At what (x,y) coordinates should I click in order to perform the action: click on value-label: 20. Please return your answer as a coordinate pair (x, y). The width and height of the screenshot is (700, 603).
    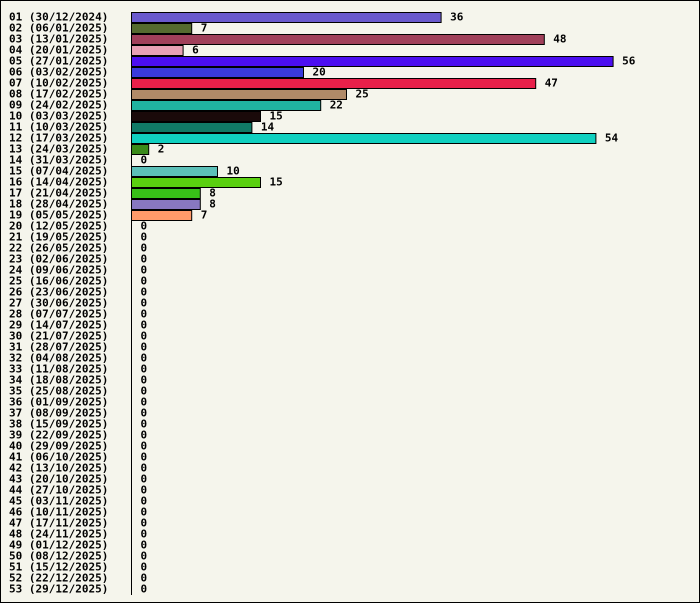
    Looking at the image, I should click on (319, 72).